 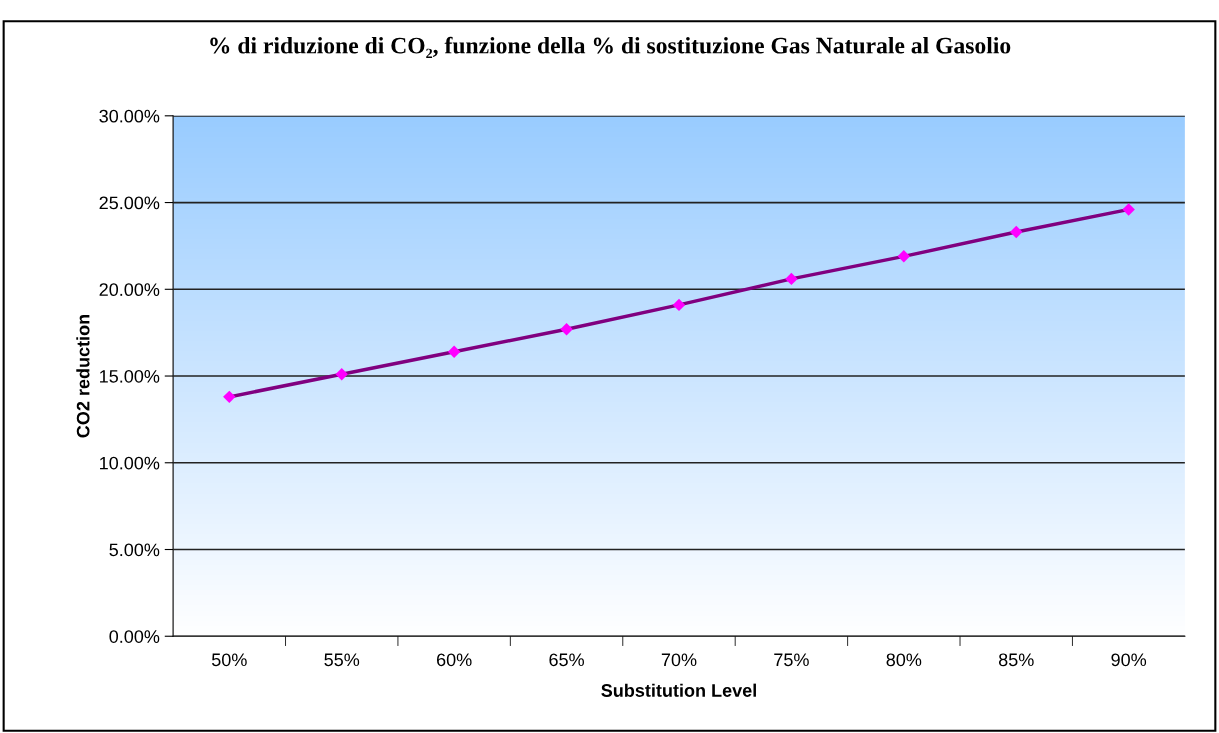 I want to click on x-tick-label: 55%, so click(x=342, y=660).